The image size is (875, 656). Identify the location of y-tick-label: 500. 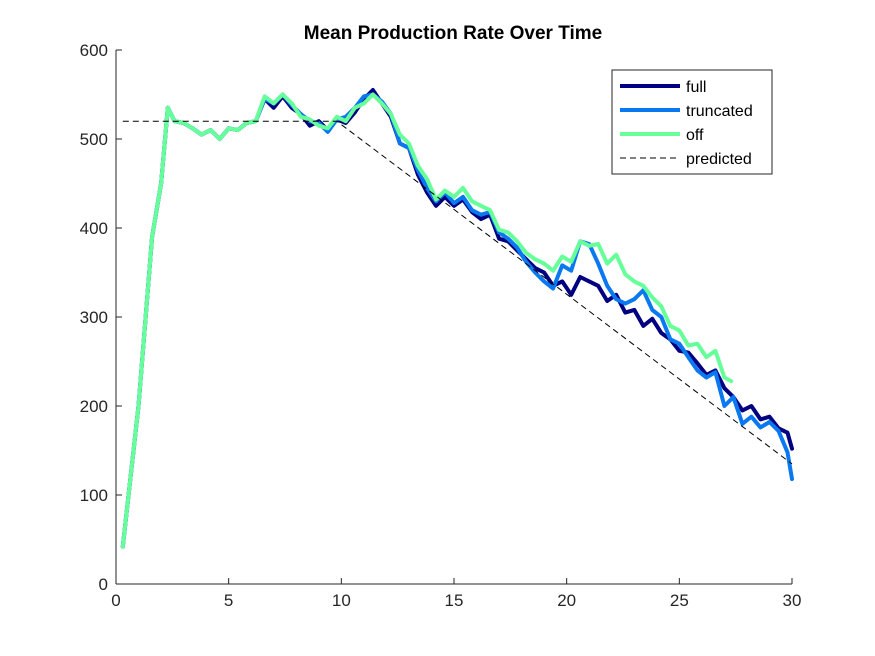
(94, 139).